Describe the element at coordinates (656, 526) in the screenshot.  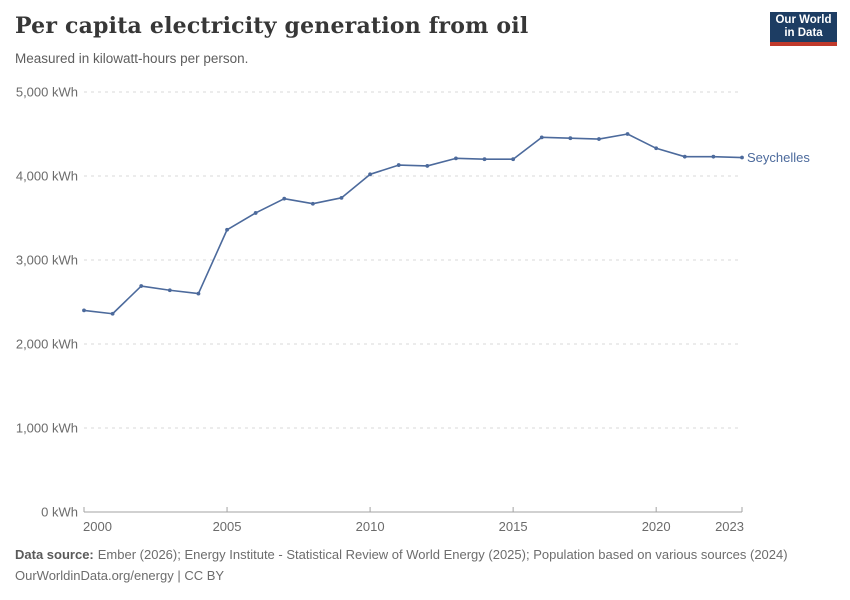
I see `x-tick-label: 2020` at that location.